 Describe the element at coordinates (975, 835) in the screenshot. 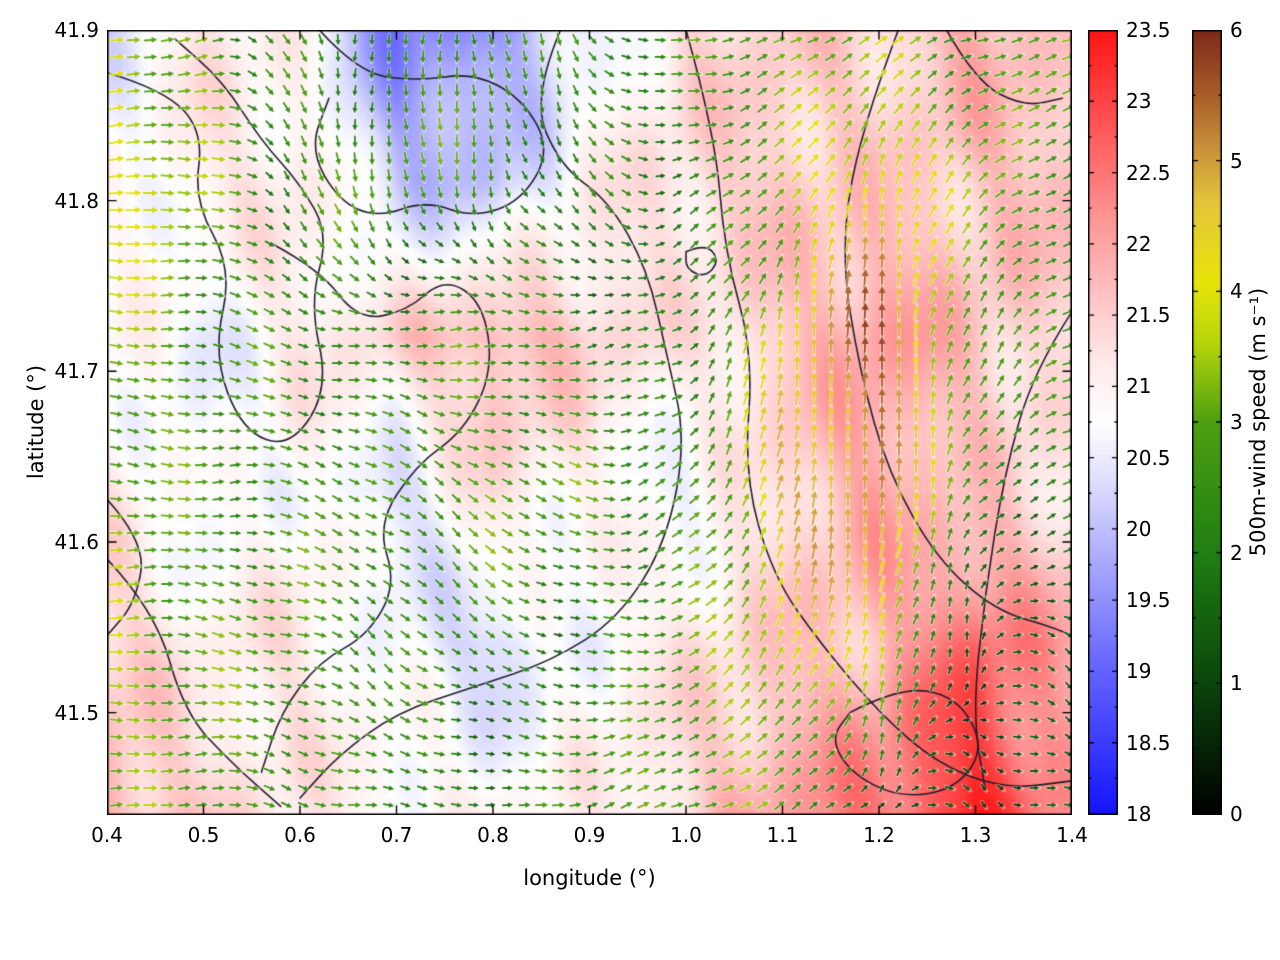

I see `x-tick-label: 1.3` at that location.